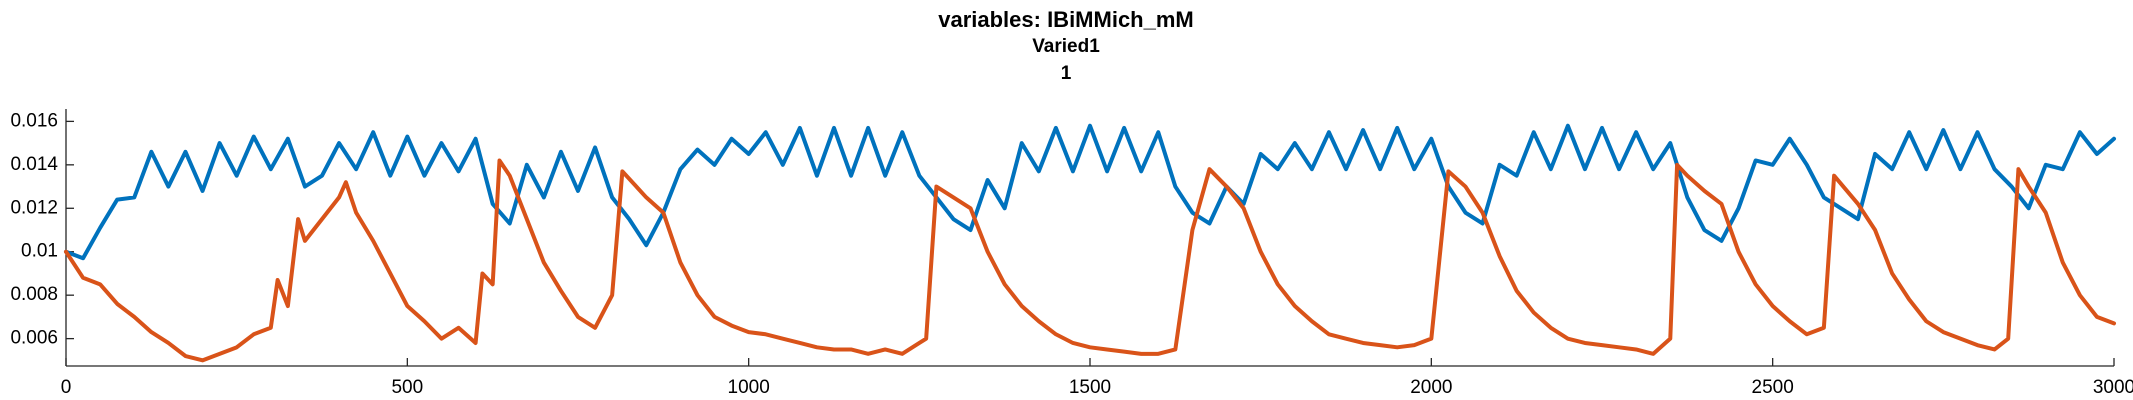  I want to click on y-tick-label: 0.012, so click(34, 207).